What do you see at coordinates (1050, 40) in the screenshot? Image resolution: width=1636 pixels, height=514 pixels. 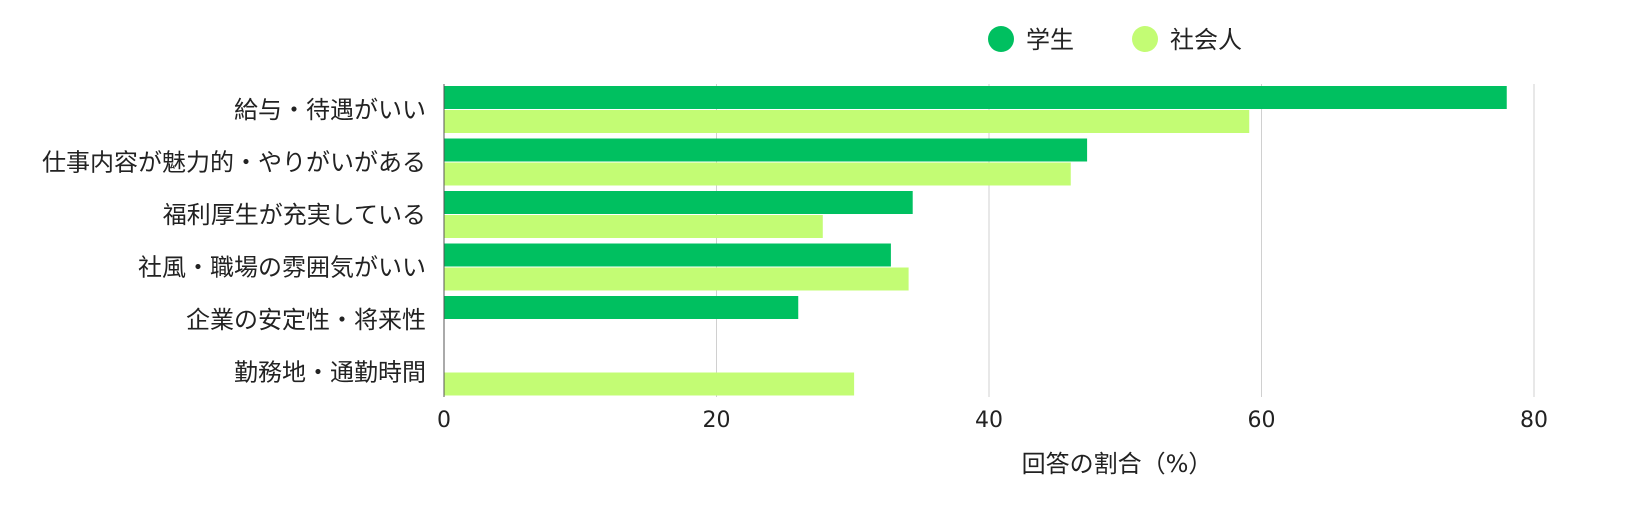 I see `legend-label-student: 学生` at bounding box center [1050, 40].